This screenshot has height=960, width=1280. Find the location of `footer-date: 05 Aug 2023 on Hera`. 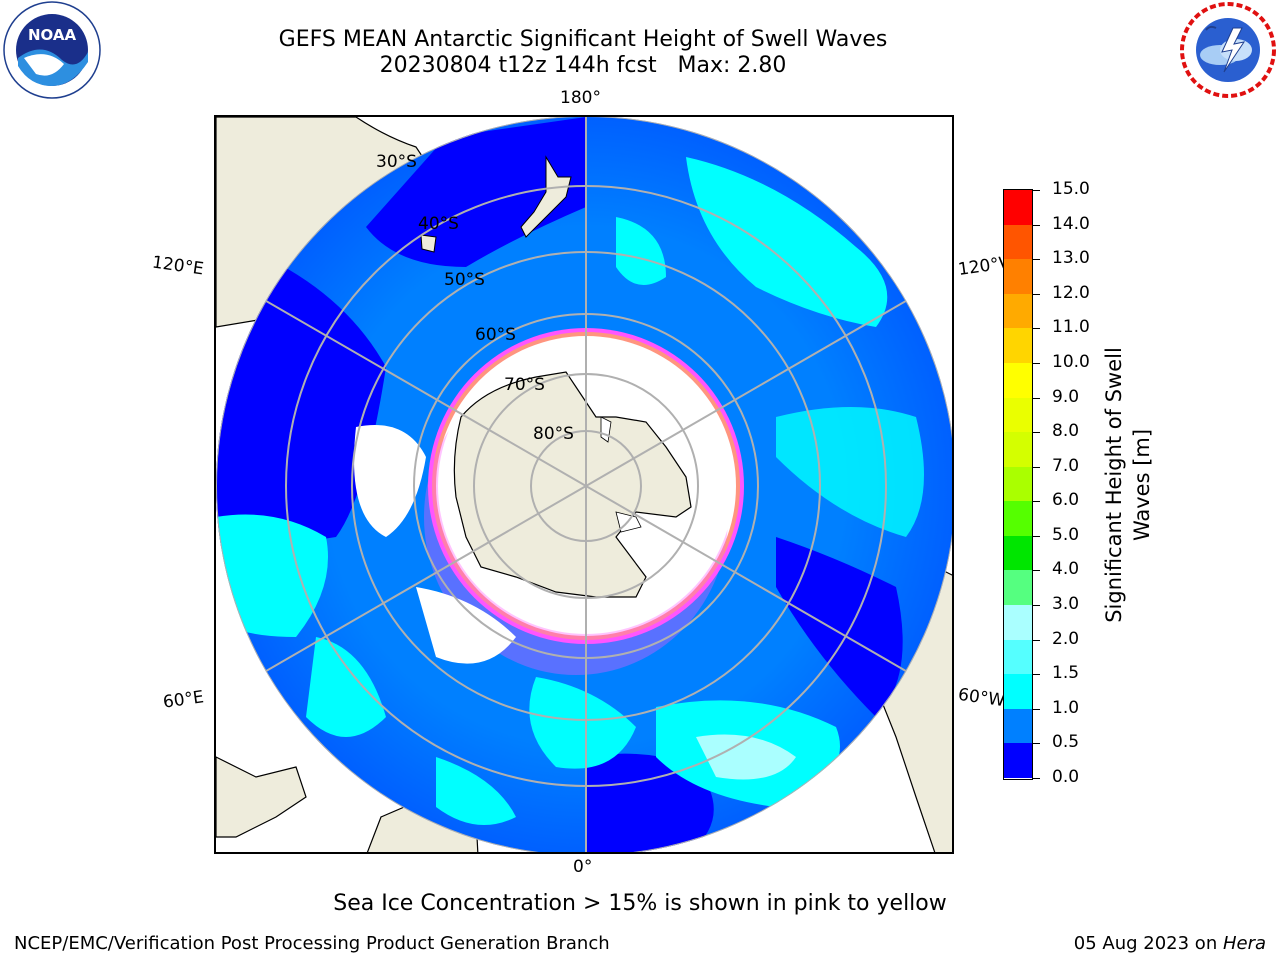

footer-date: 05 Aug 2023 on Hera is located at coordinates (1170, 943).